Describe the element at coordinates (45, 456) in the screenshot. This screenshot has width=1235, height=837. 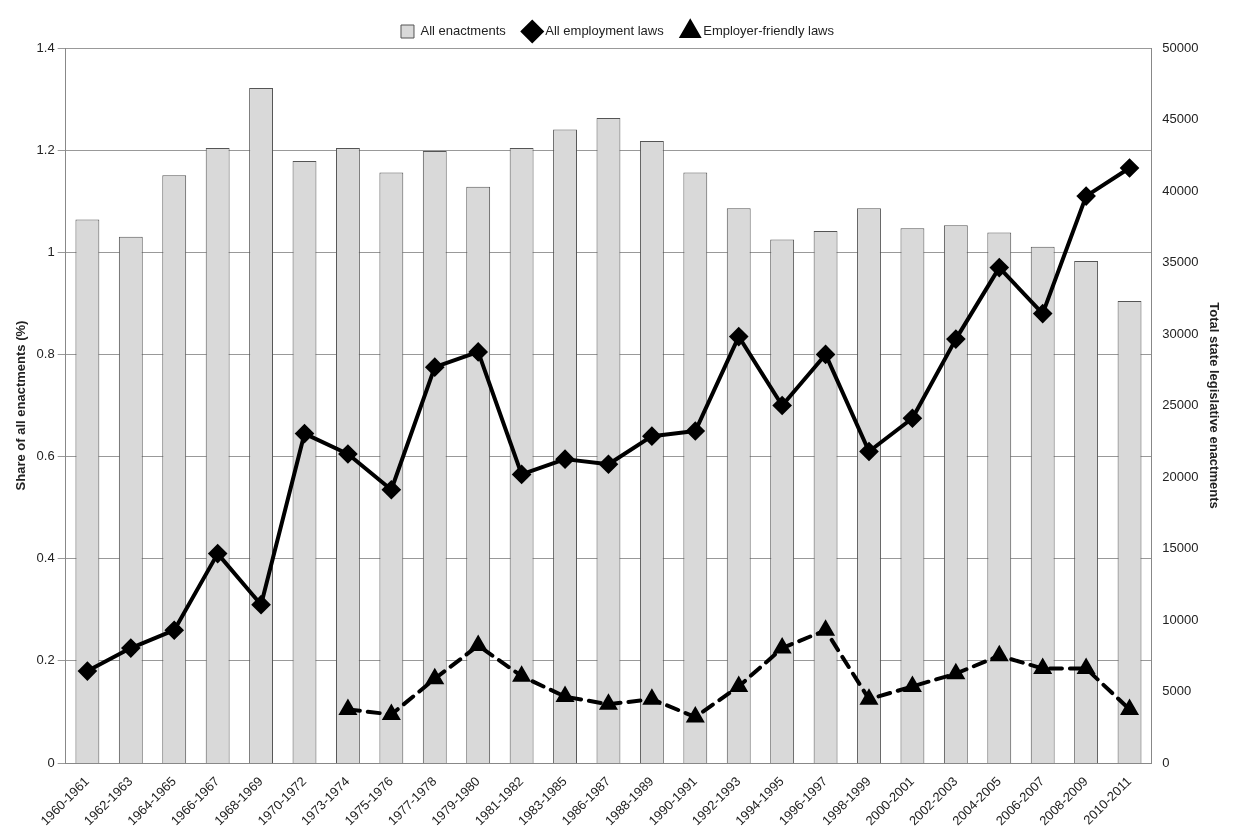
I see `y-tick-label: 0.6` at that location.